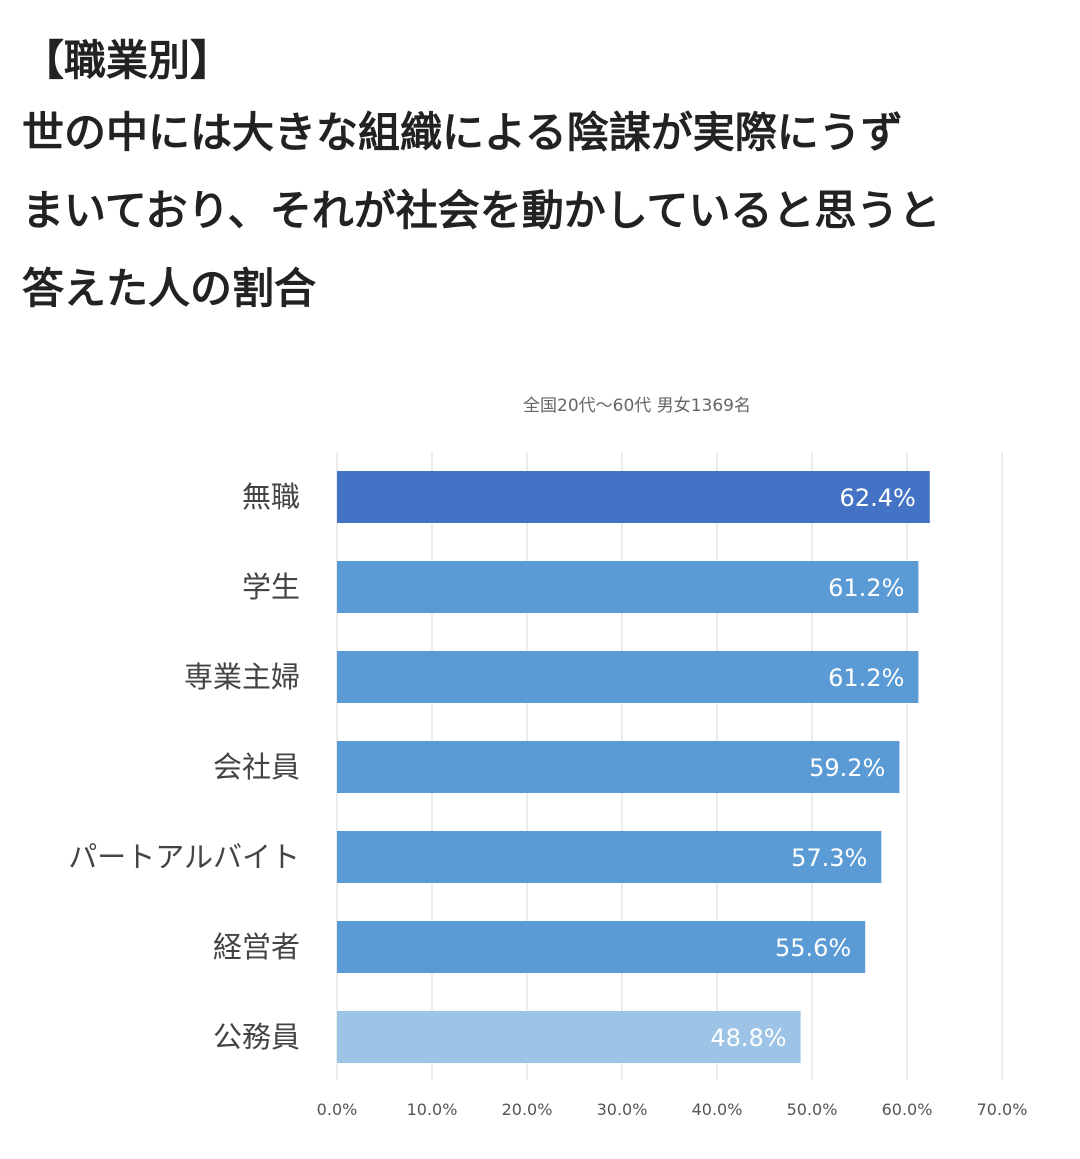 This screenshot has width=1080, height=1159. What do you see at coordinates (907, 1109) in the screenshot?
I see `x-tick-label: 60.0%` at bounding box center [907, 1109].